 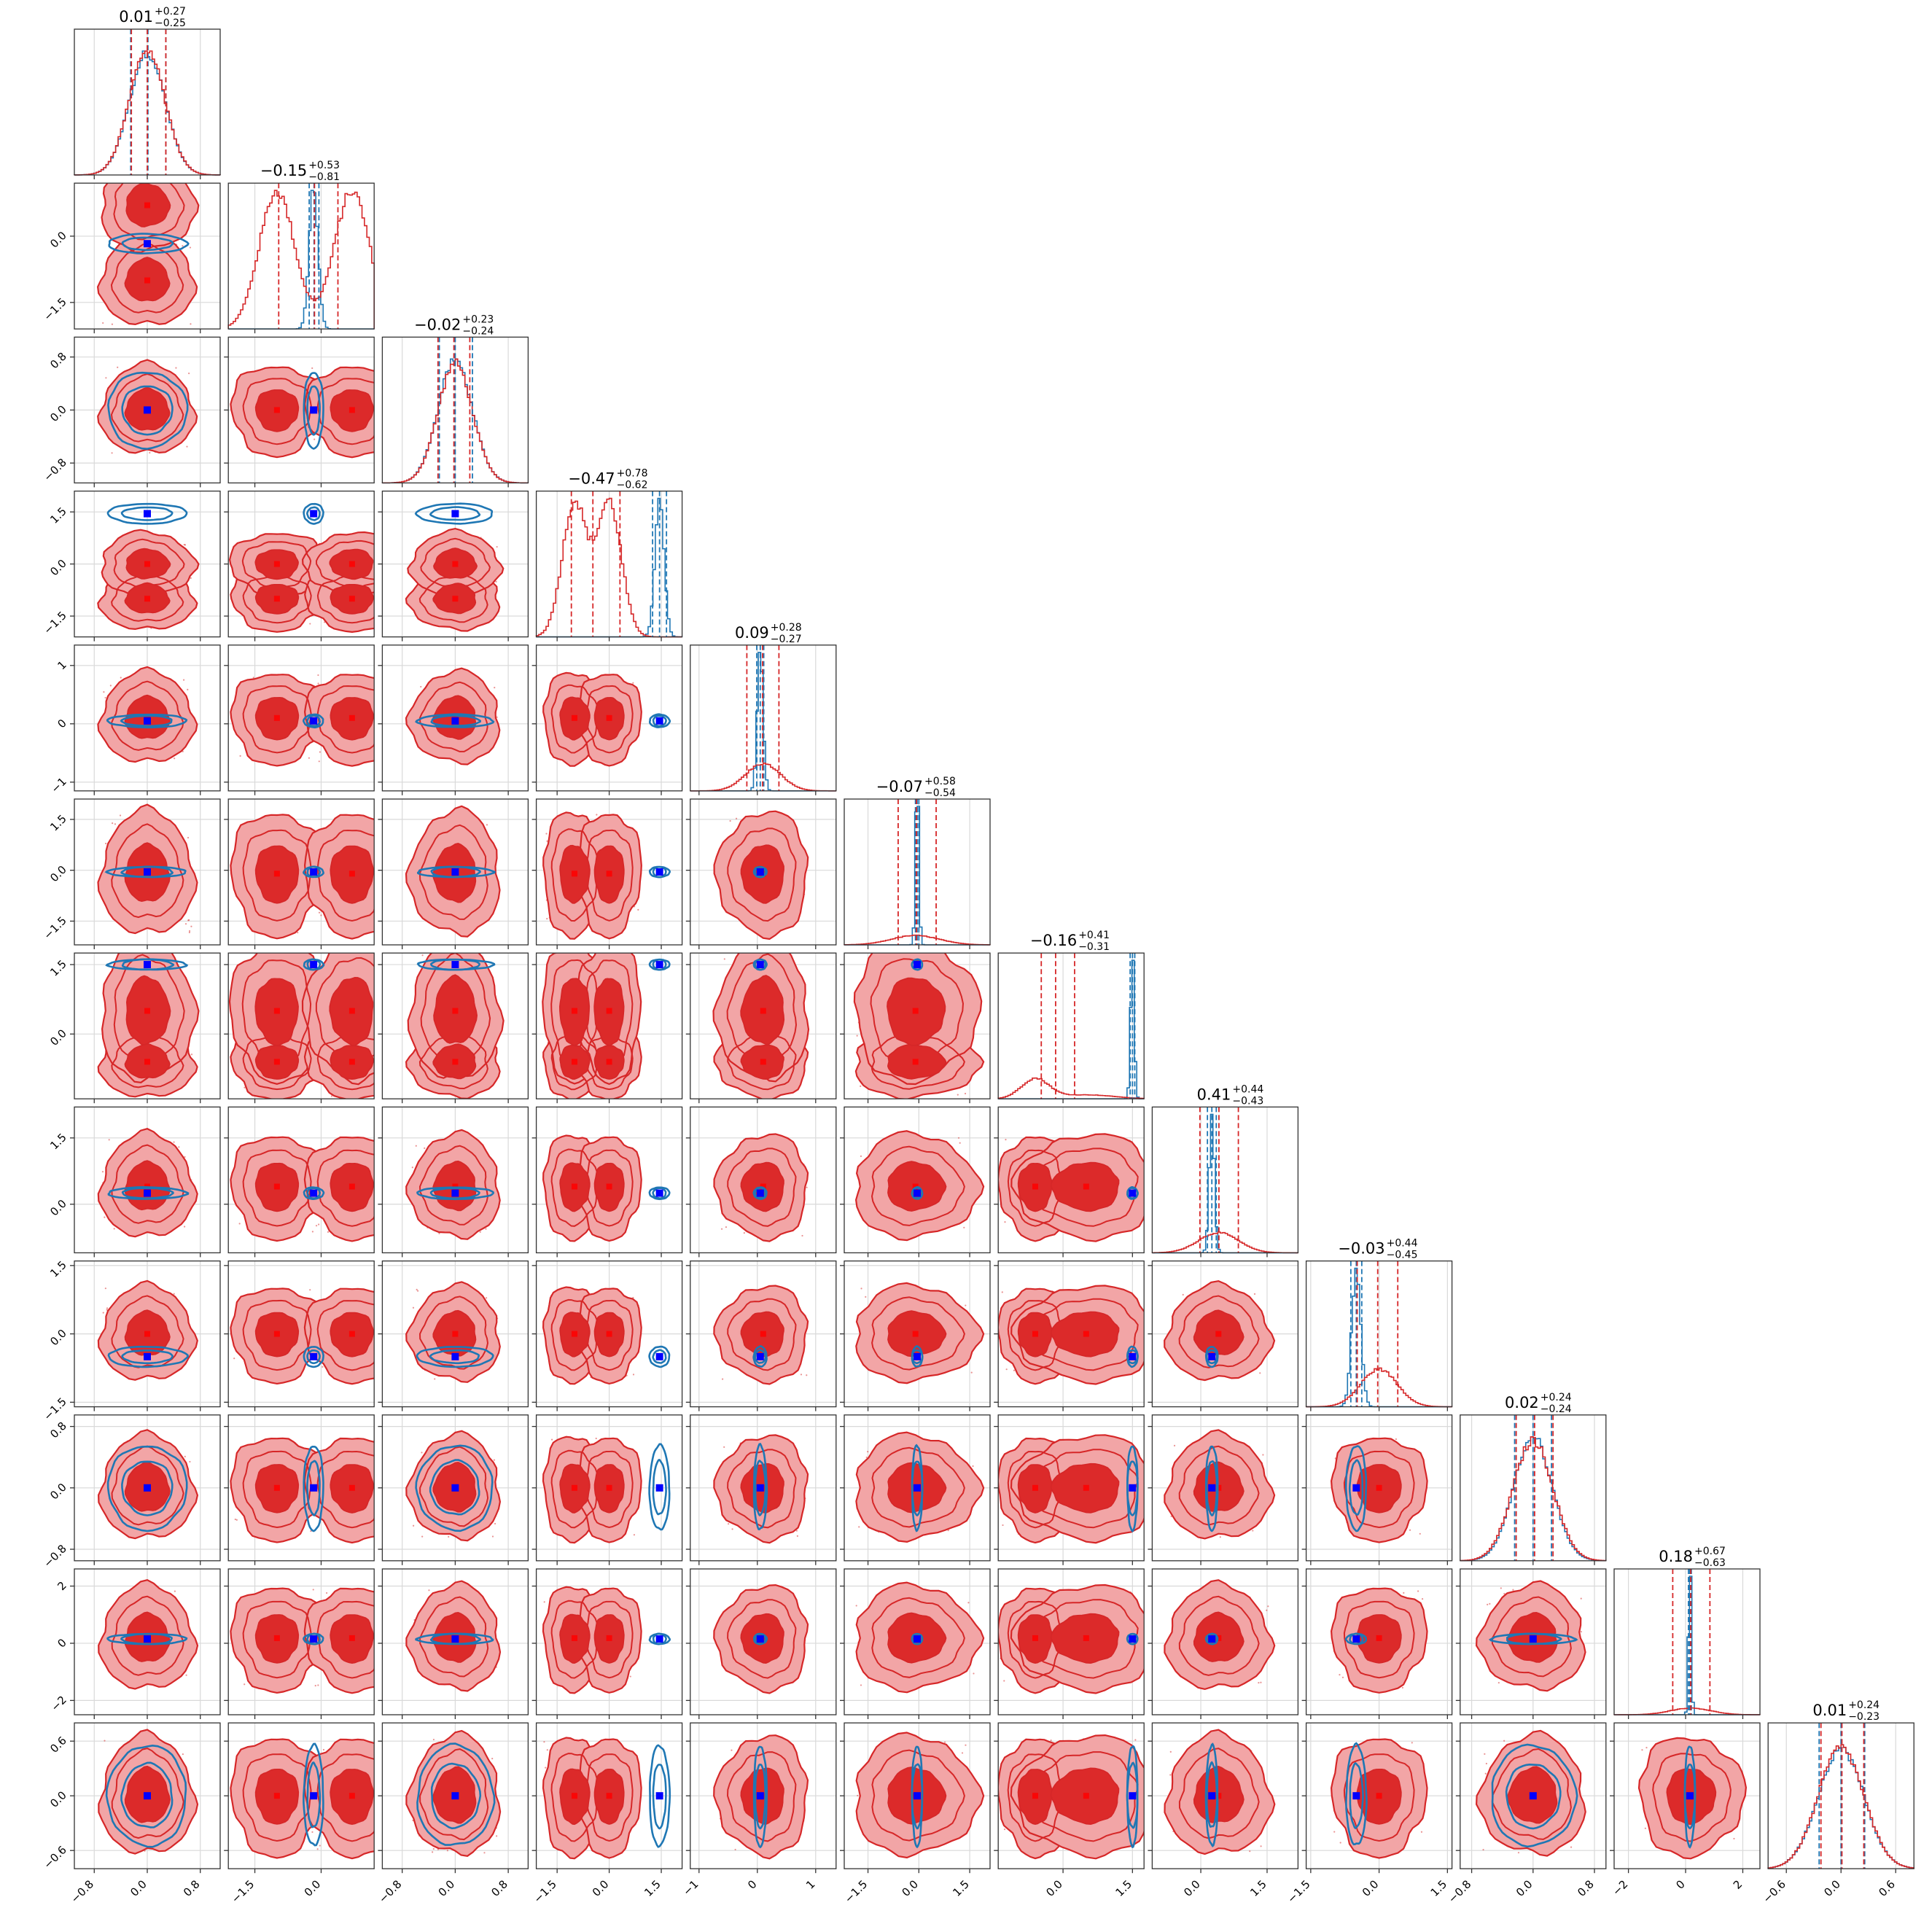 What do you see at coordinates (62, 724) in the screenshot?
I see `y-tick-label: 0` at bounding box center [62, 724].